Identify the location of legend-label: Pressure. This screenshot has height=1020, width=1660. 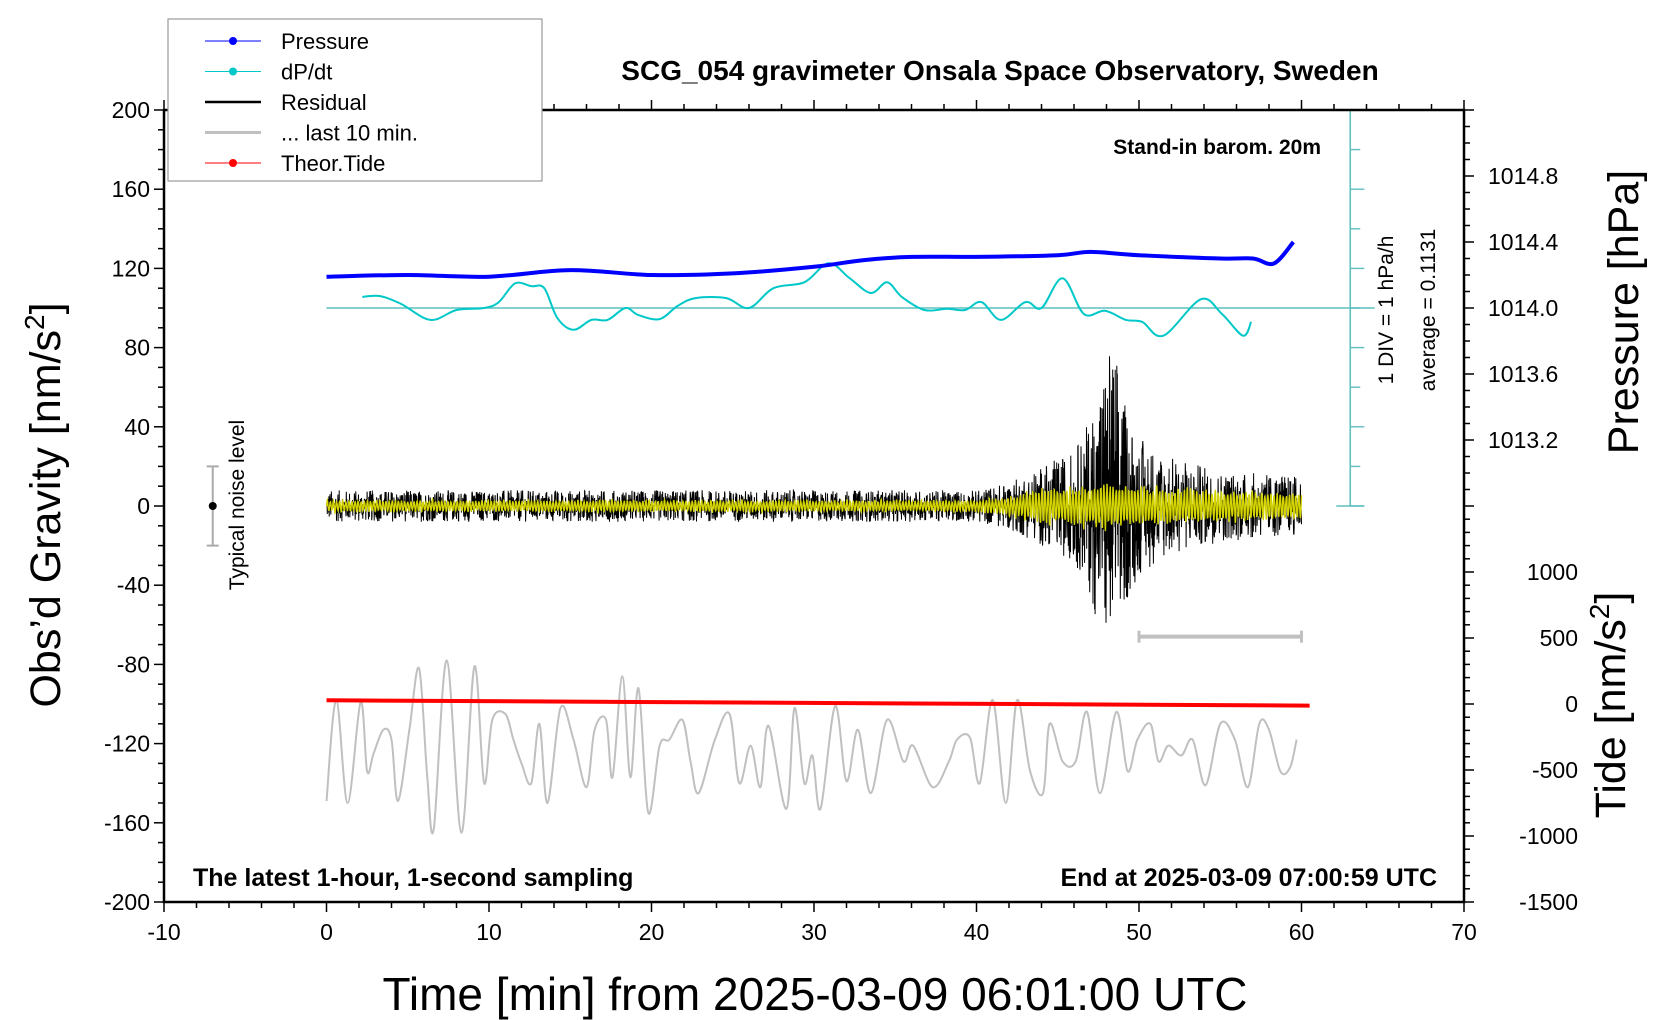
(325, 41).